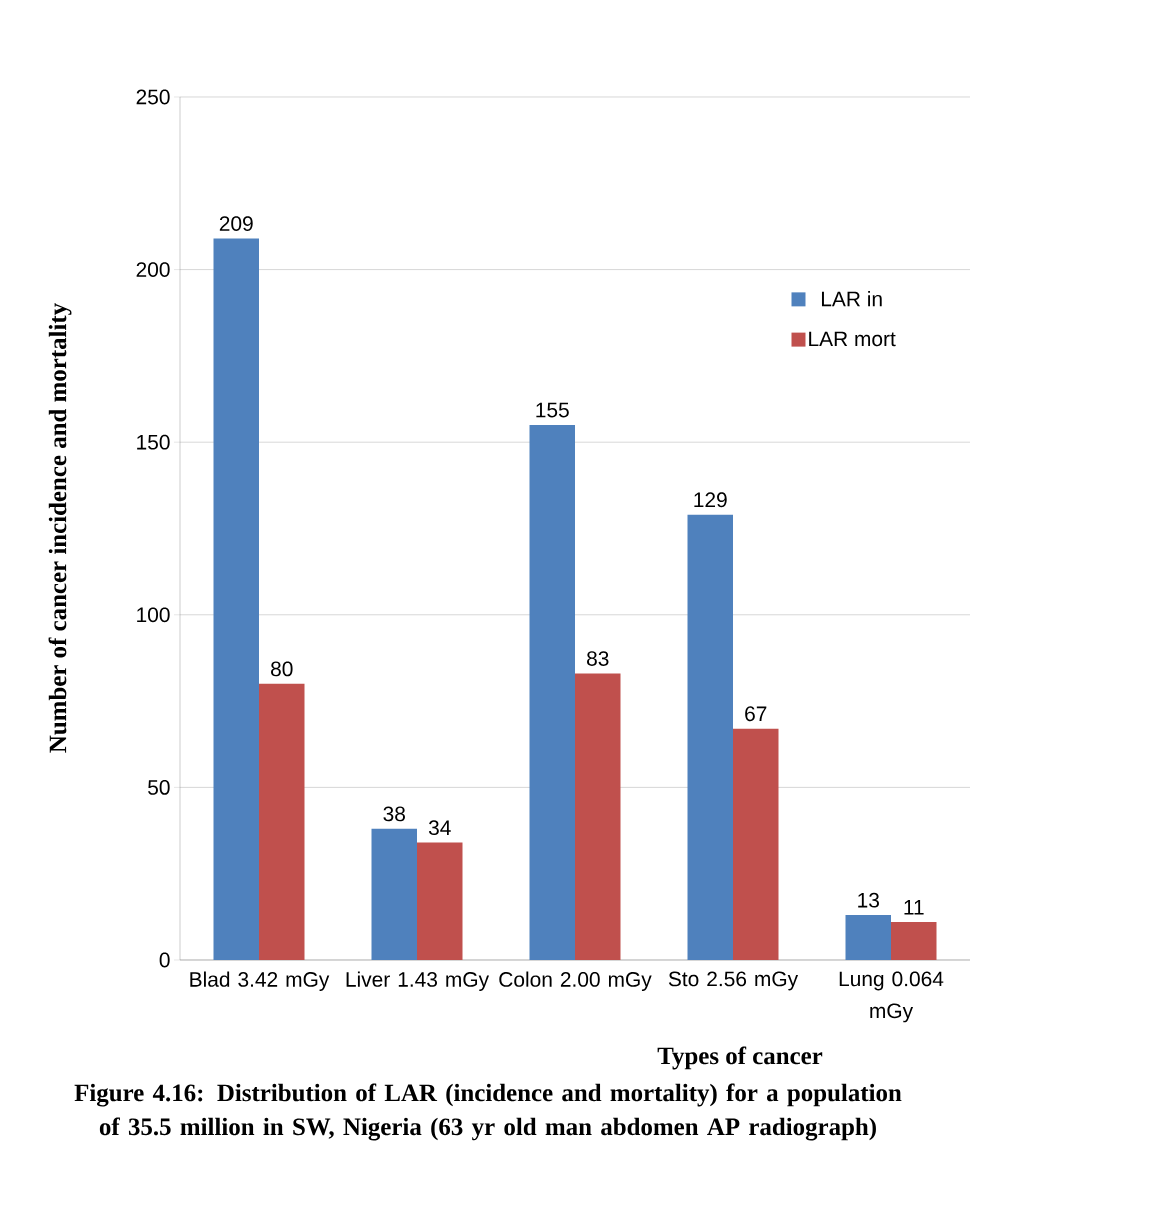  I want to click on legend-label: LAR mort, so click(852, 339).